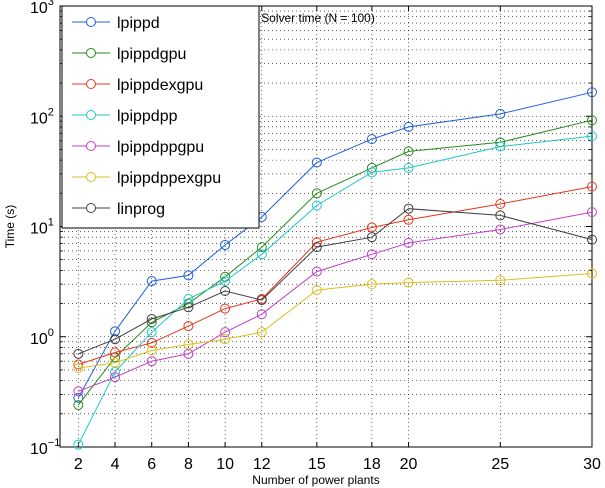 This screenshot has height=488, width=605. Describe the element at coordinates (315, 480) in the screenshot. I see `x-axis-label: Number of power plants` at that location.